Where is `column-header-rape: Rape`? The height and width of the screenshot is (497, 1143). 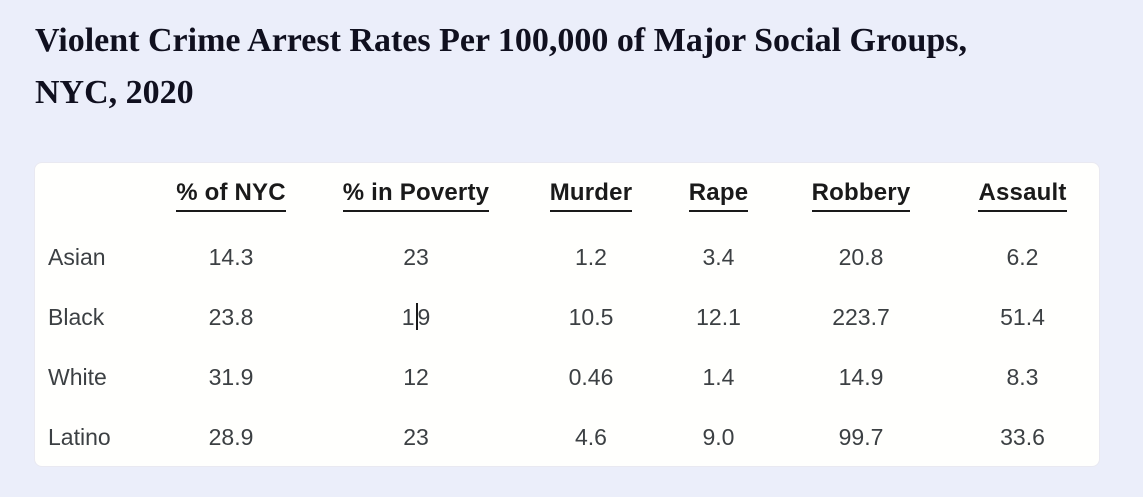
column-header-rape: Rape is located at coordinates (718, 195).